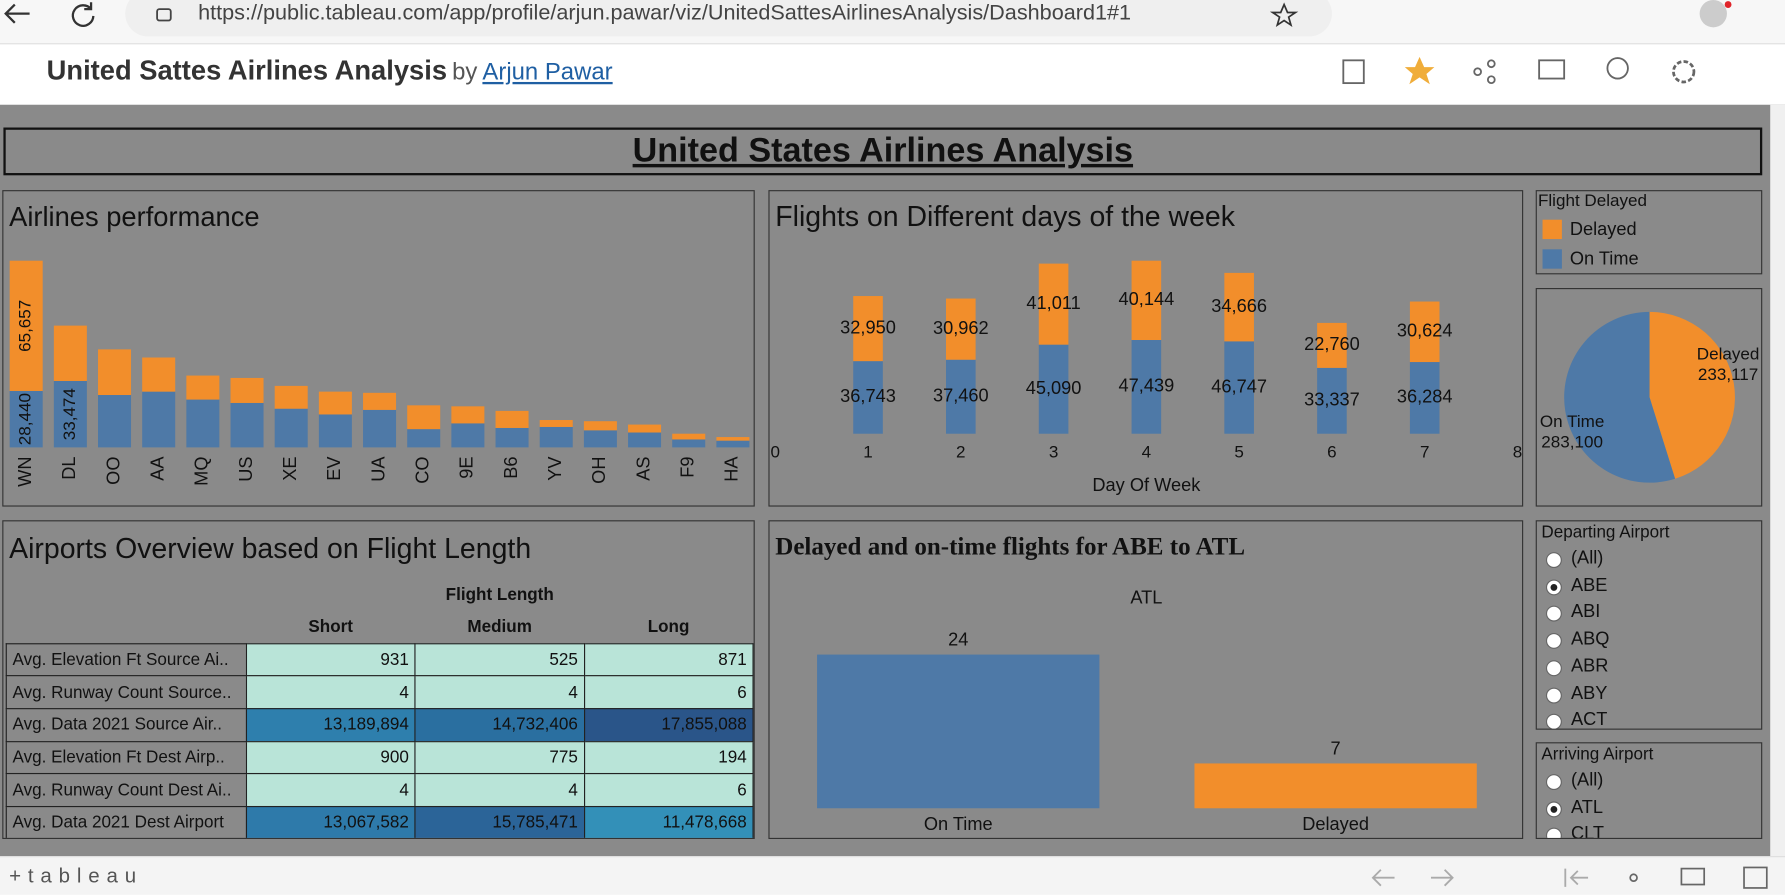 The width and height of the screenshot is (1785, 895). What do you see at coordinates (330, 724) in the screenshot?
I see `table-cell: 13,189,894` at bounding box center [330, 724].